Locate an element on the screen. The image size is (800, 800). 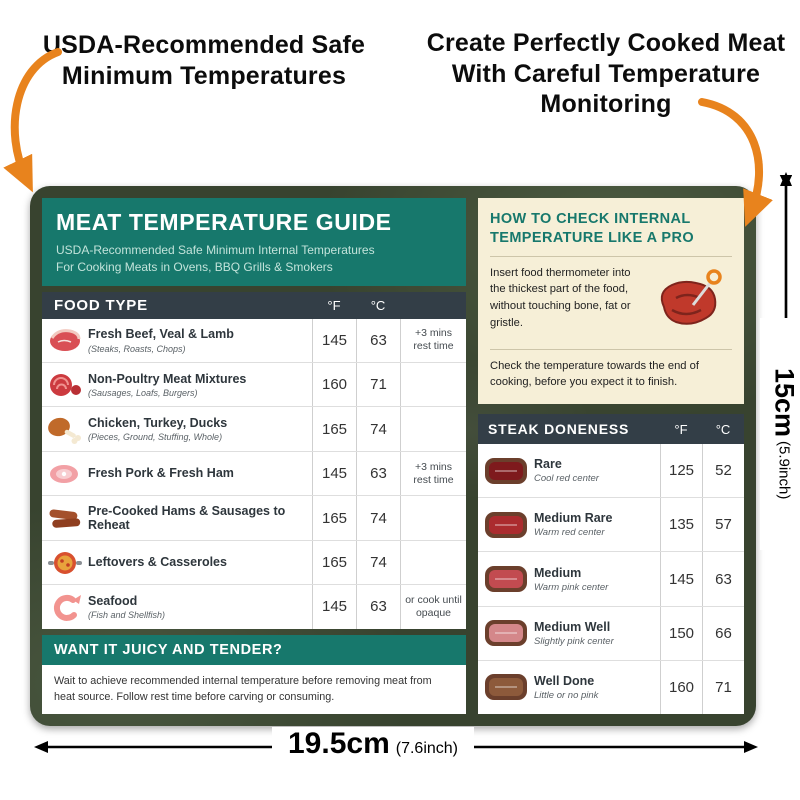
doneness-temp-f: 145 is located at coordinates (681, 579).